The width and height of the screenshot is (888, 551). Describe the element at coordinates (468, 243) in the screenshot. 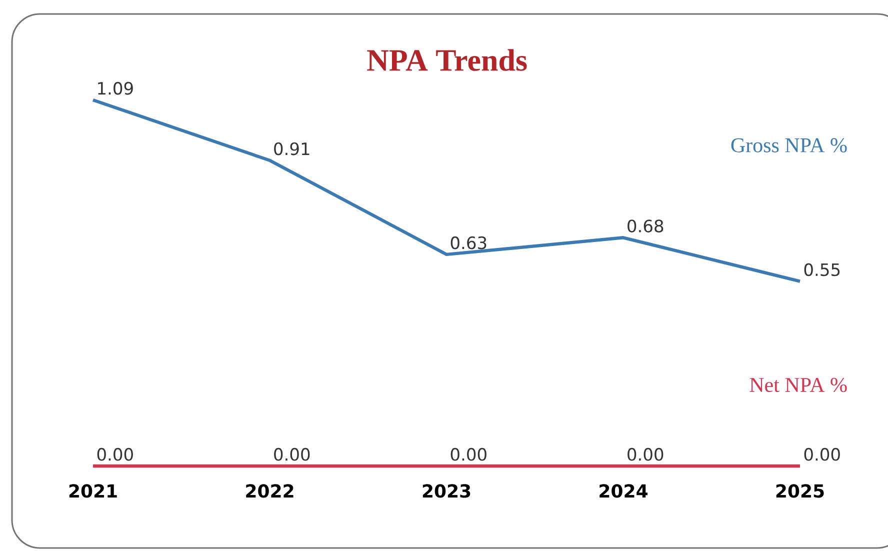

I see `data-label: 0.63` at that location.